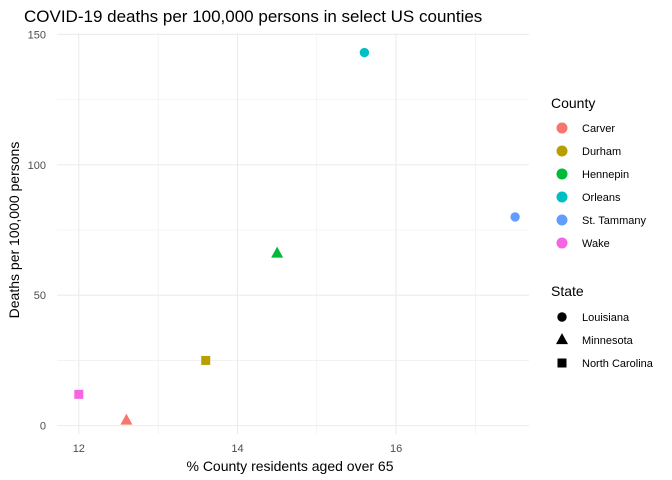 The width and height of the screenshot is (672, 480). I want to click on x-tick-label: 16, so click(396, 449).